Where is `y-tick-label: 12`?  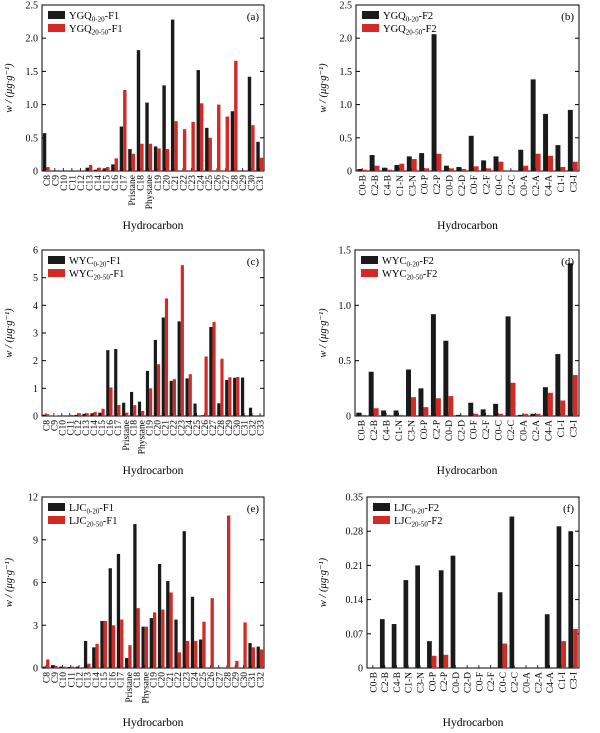 y-tick-label: 12 is located at coordinates (33, 498).